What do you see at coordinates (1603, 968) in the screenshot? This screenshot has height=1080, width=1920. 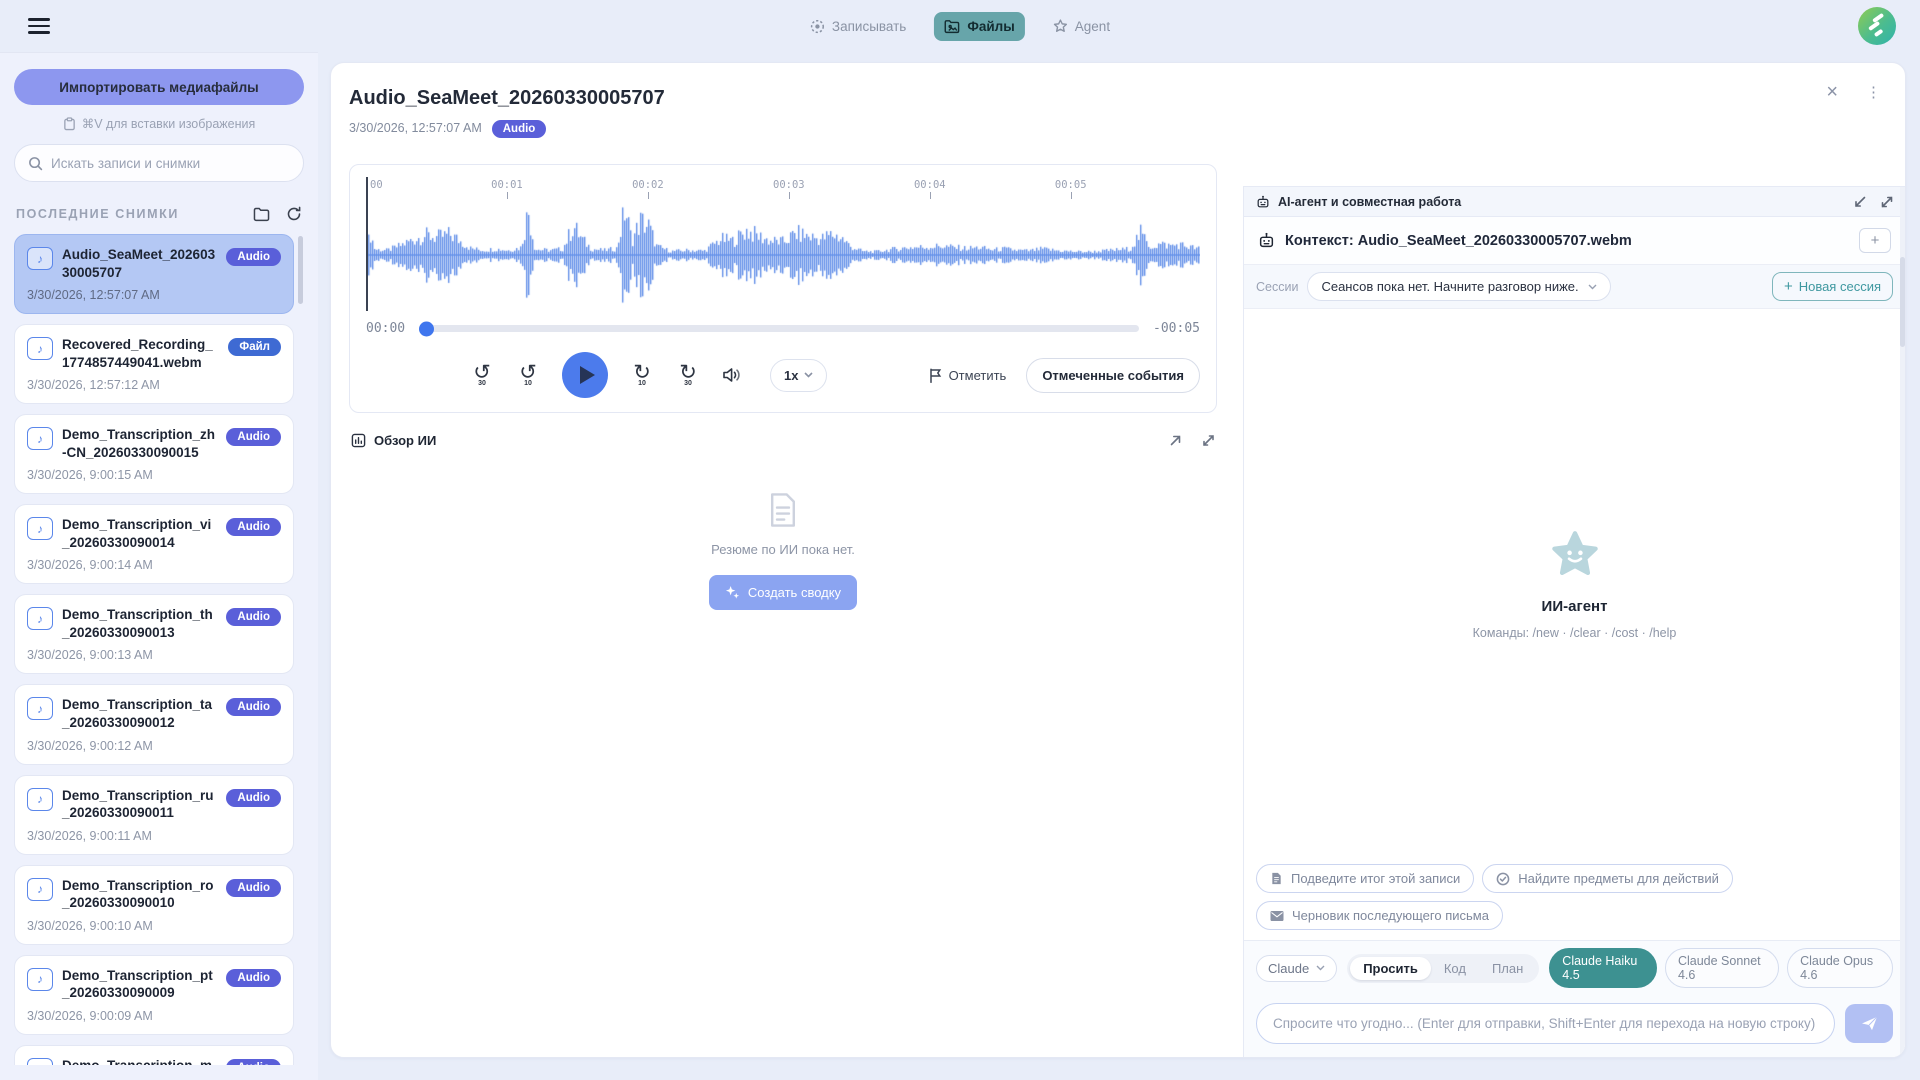 I see `model-pill: Claude Haiku 4.5` at bounding box center [1603, 968].